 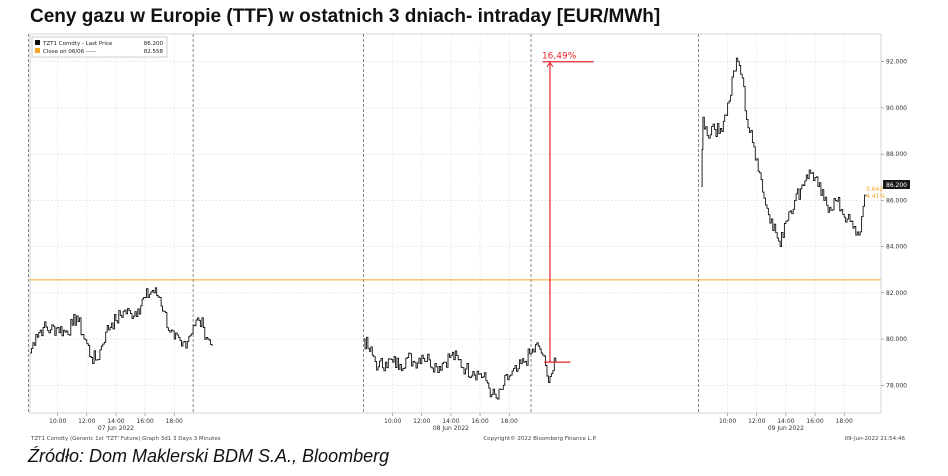 What do you see at coordinates (875, 439) in the screenshot?
I see `footer-right: 09-Jun-2022 21:54:46` at bounding box center [875, 439].